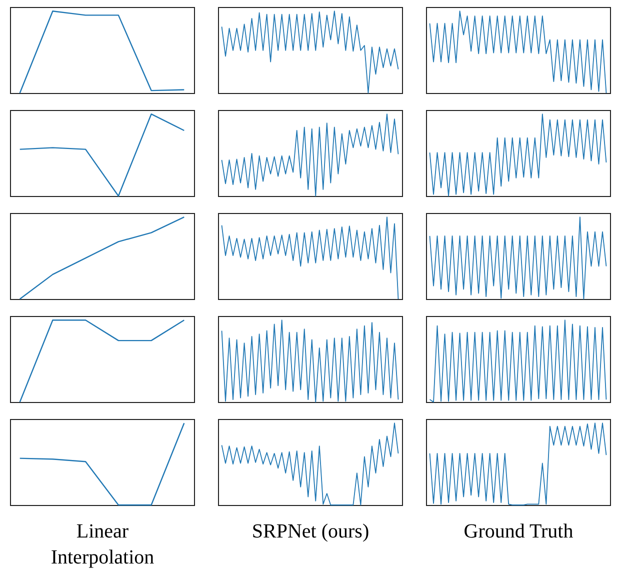 The height and width of the screenshot is (575, 621). I want to click on x-axis-title: Ground Truth, so click(519, 531).